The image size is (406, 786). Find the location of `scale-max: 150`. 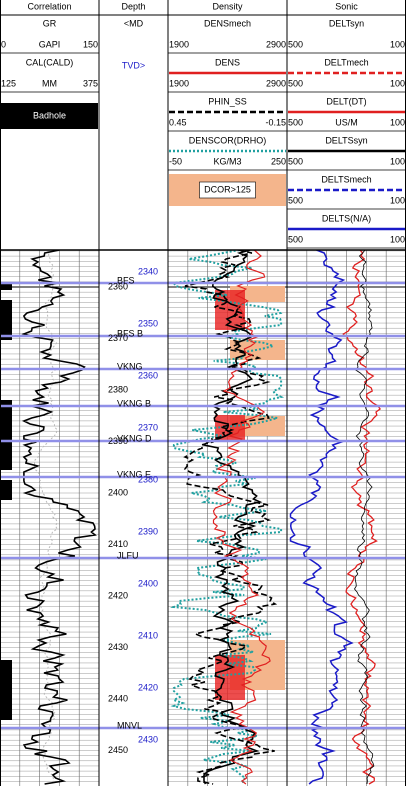

scale-max: 150 is located at coordinates (90, 44).